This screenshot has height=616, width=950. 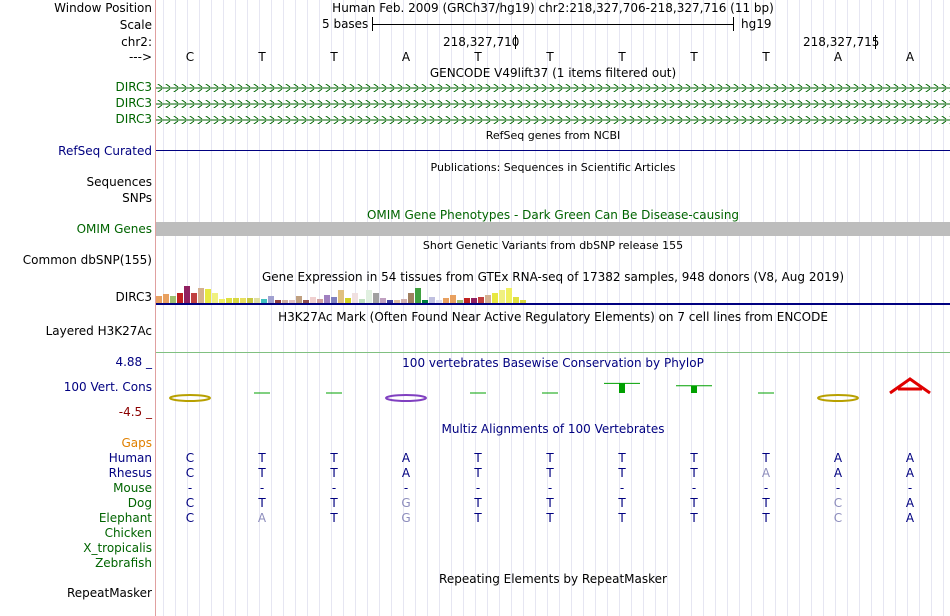 What do you see at coordinates (132, 488) in the screenshot?
I see `multiz-species-label: Mouse` at bounding box center [132, 488].